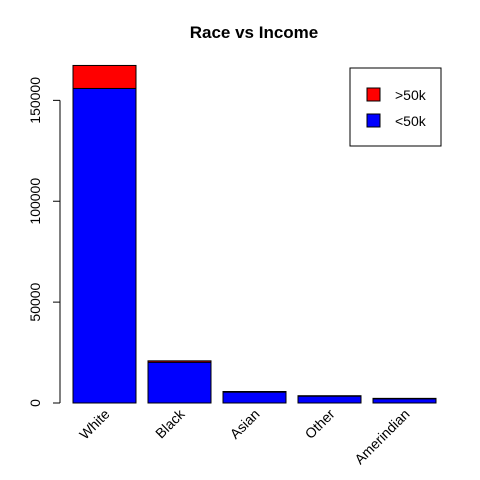  What do you see at coordinates (404, 398) in the screenshot?
I see `bar-amerindian-high` at bounding box center [404, 398].